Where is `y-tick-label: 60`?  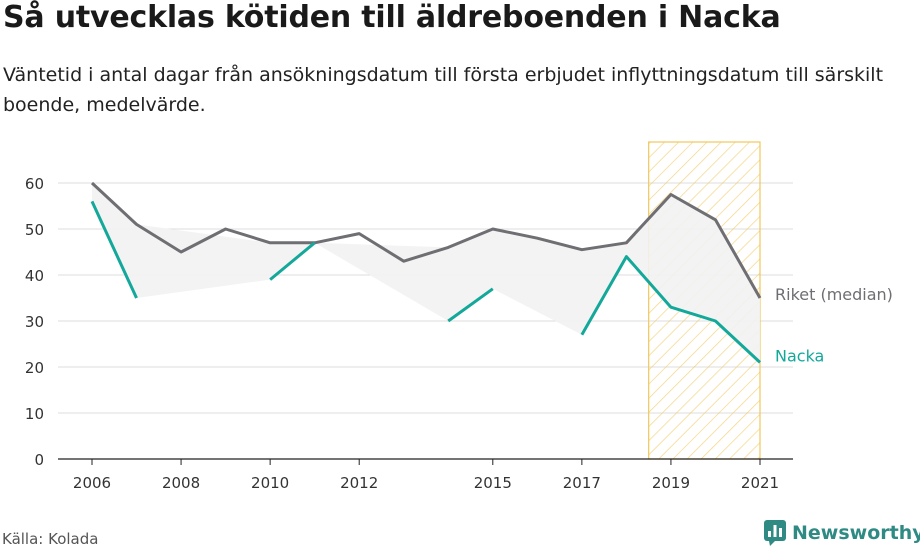
y-tick-label: 60 is located at coordinates (34, 184).